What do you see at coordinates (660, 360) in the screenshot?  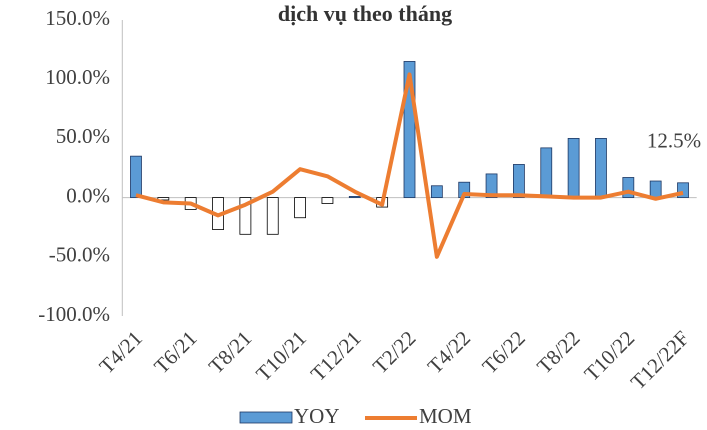 I see `x-tick-label: T12/22F` at bounding box center [660, 360].